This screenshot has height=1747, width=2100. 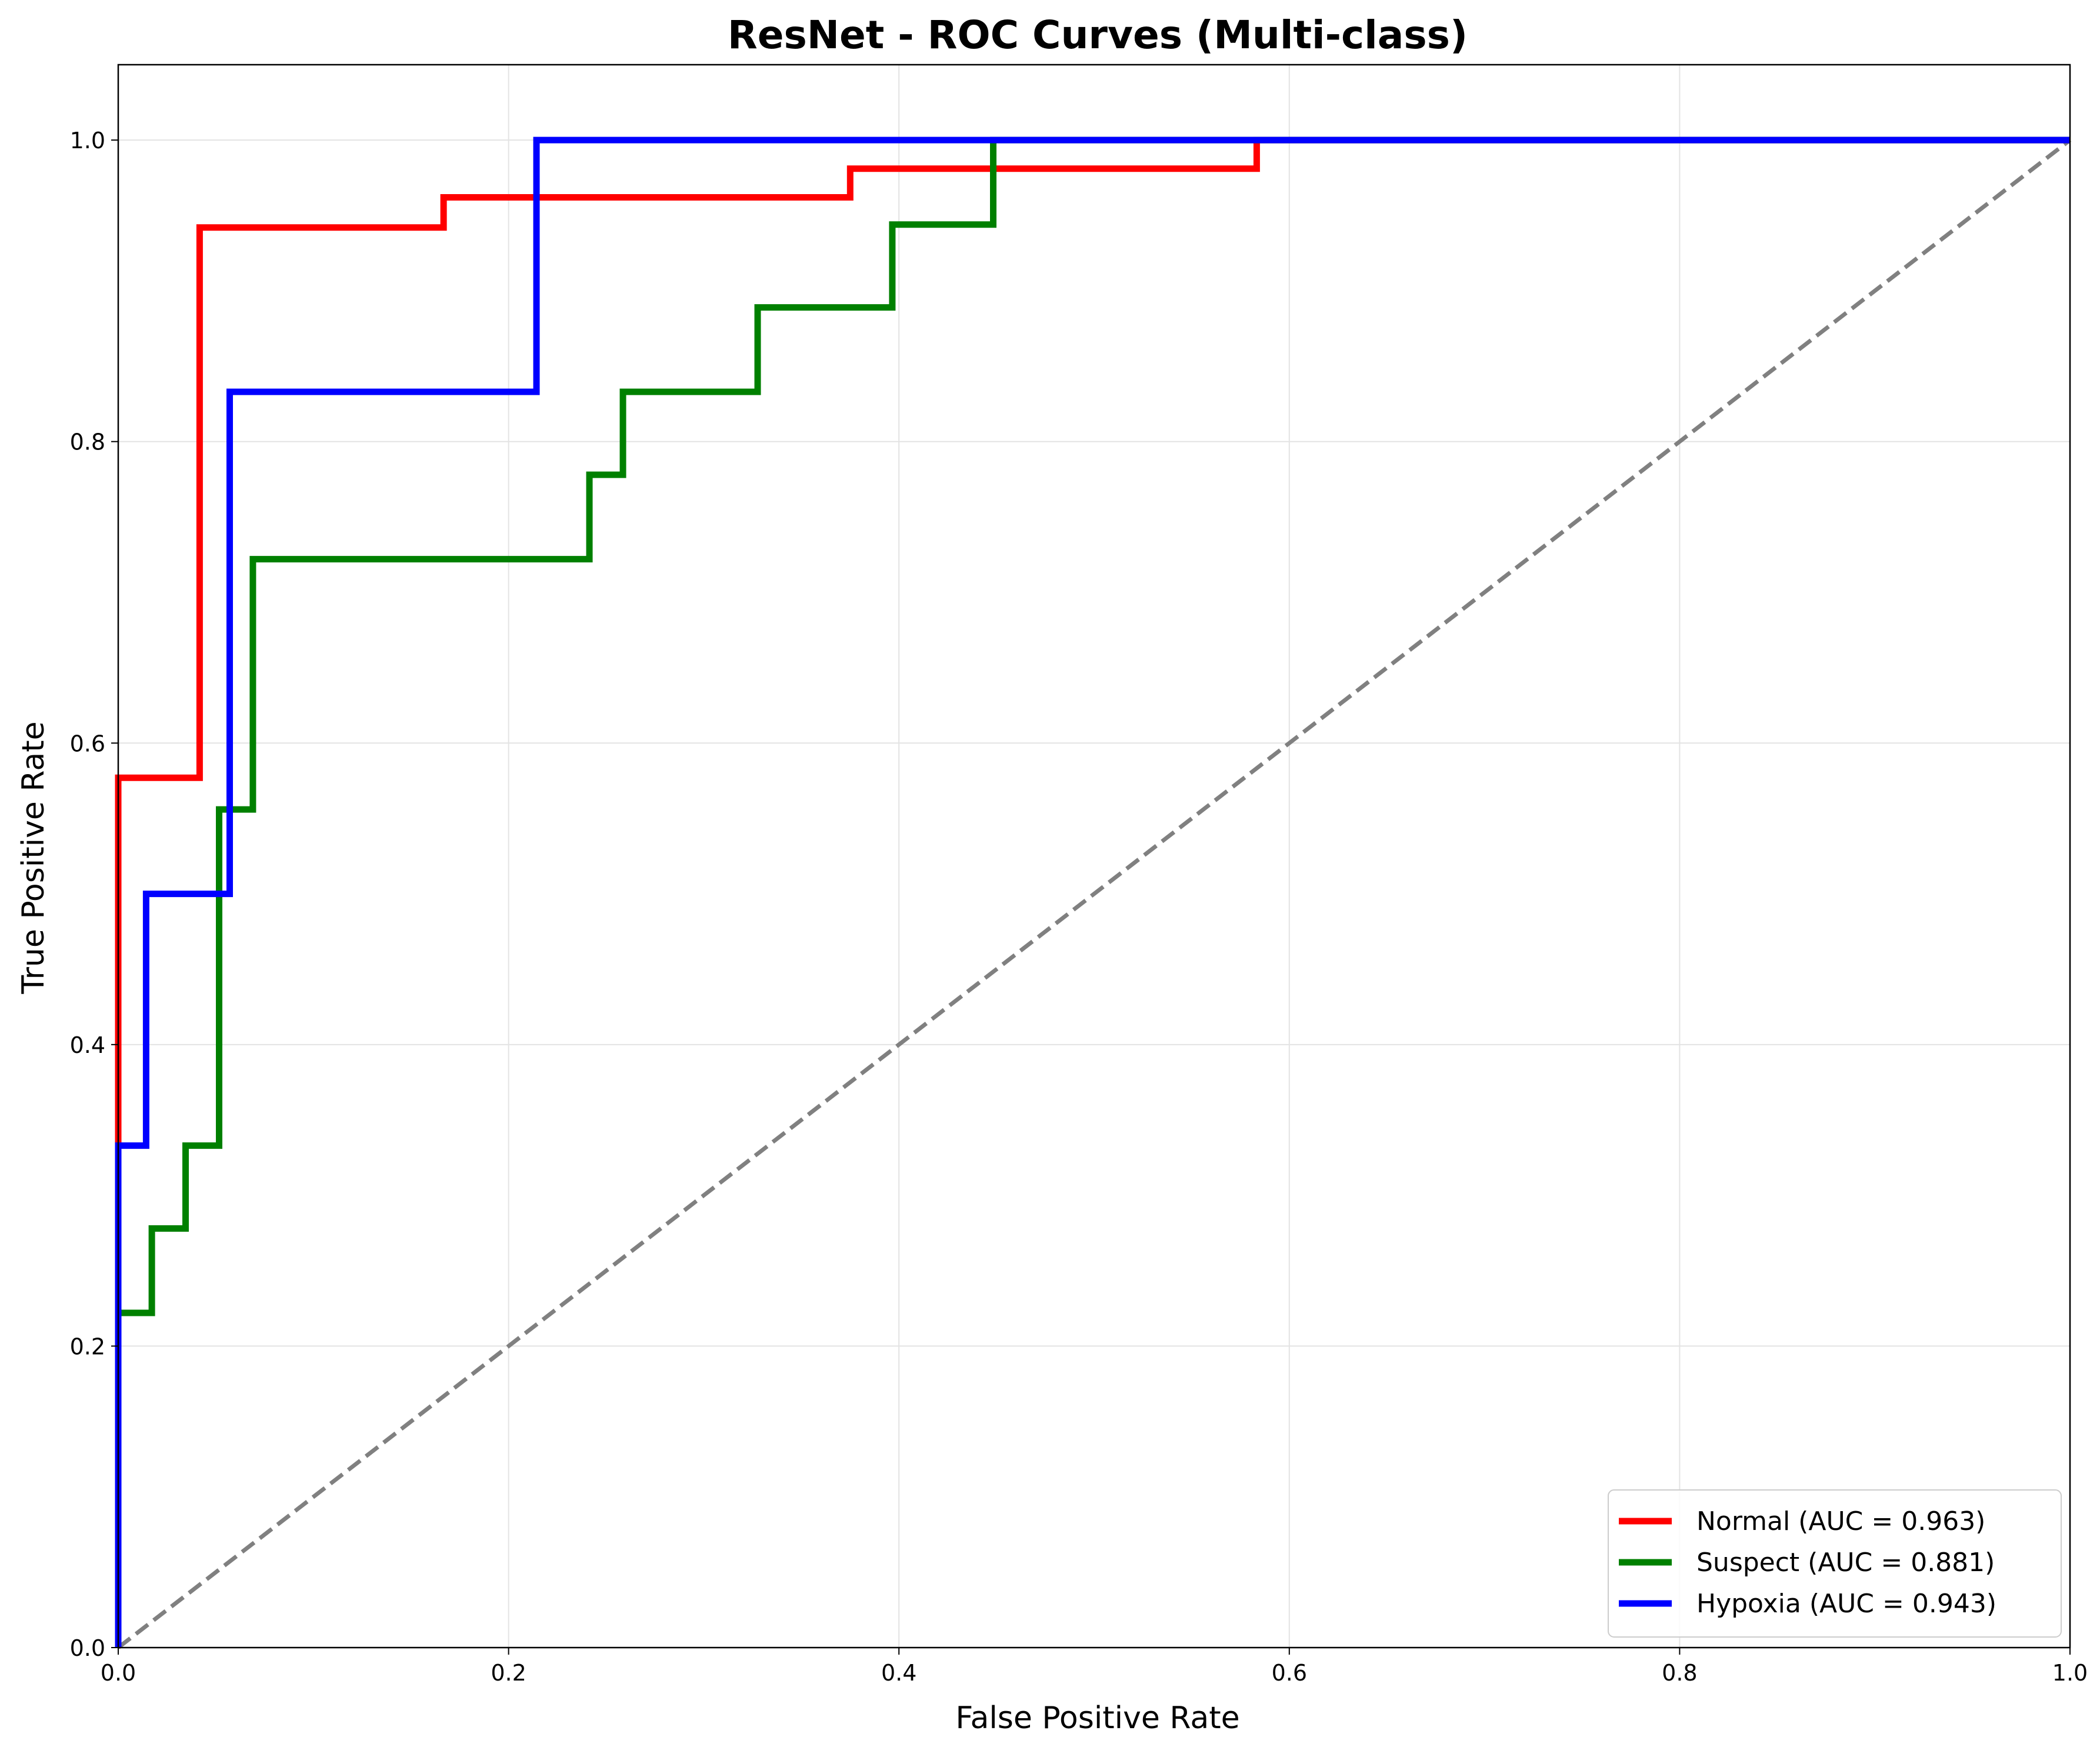 I want to click on x-tick-label: 0.8, so click(x=1679, y=1673).